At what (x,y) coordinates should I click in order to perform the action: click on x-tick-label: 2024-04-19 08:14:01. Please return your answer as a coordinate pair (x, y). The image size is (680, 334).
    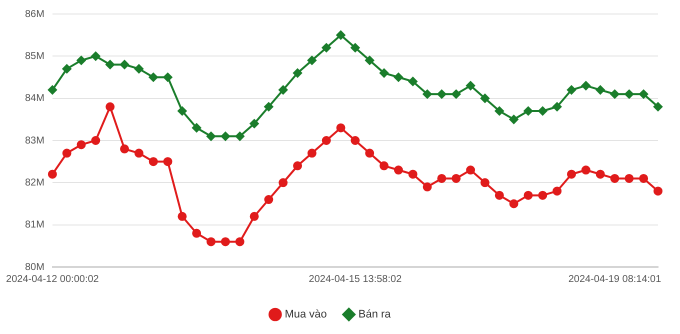
    Looking at the image, I should click on (615, 279).